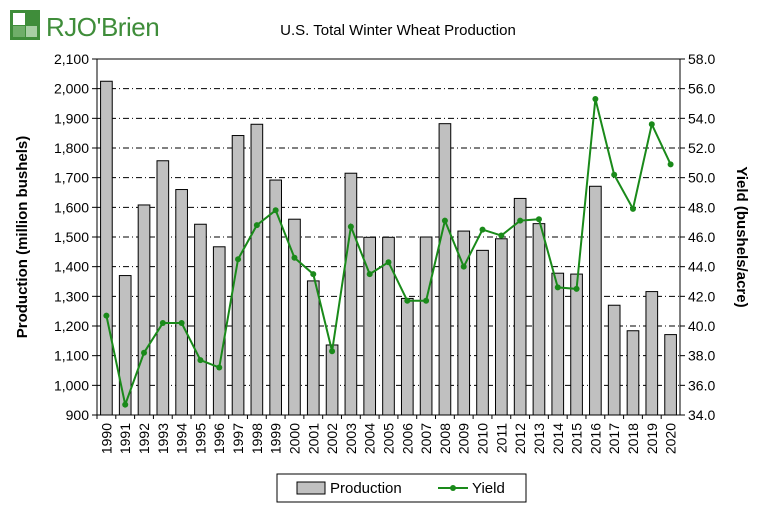  What do you see at coordinates (71, 326) in the screenshot?
I see `left-tick-label: 1,200` at bounding box center [71, 326].